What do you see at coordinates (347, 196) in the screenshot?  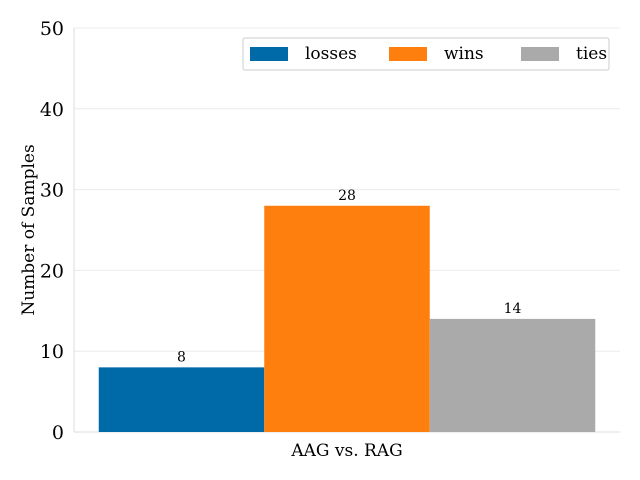 I see `data-label-wins: 28` at bounding box center [347, 196].